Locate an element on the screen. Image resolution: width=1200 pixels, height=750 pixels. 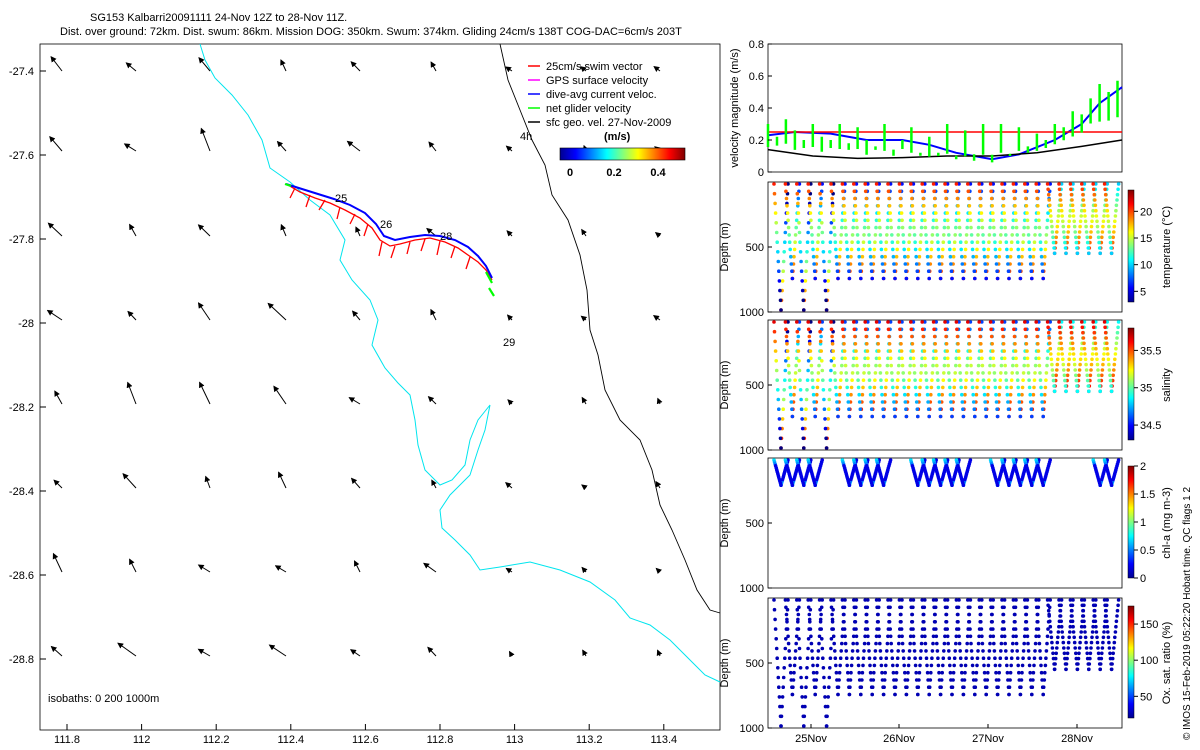
legend-label: 25cm/s swim vector is located at coordinates (594, 67).